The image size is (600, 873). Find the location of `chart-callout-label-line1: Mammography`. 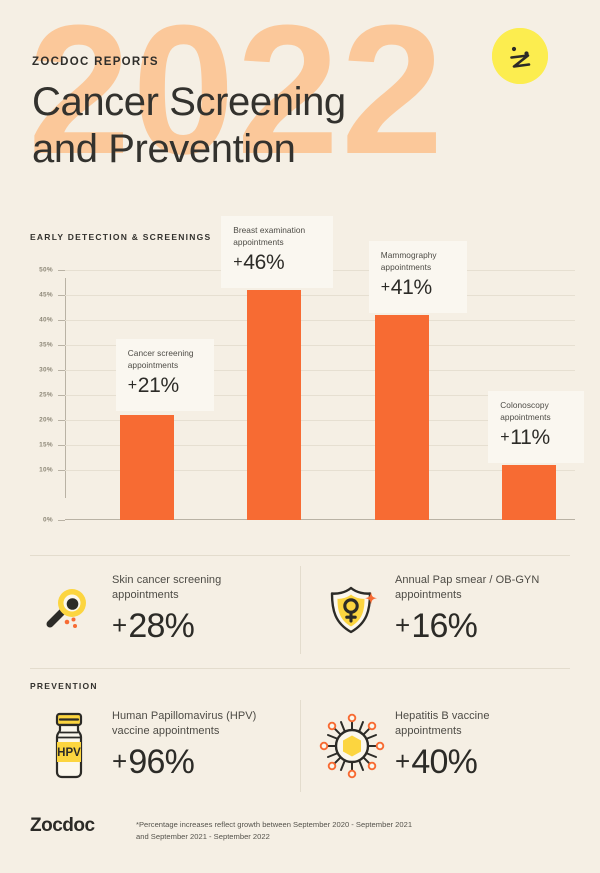

chart-callout-label-line1: Mammography is located at coordinates (408, 255).